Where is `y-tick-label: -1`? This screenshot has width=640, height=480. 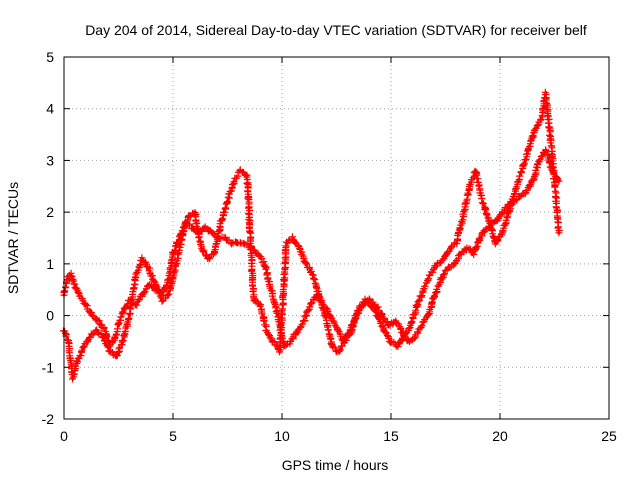 y-tick-label: -1 is located at coordinates (48, 367).